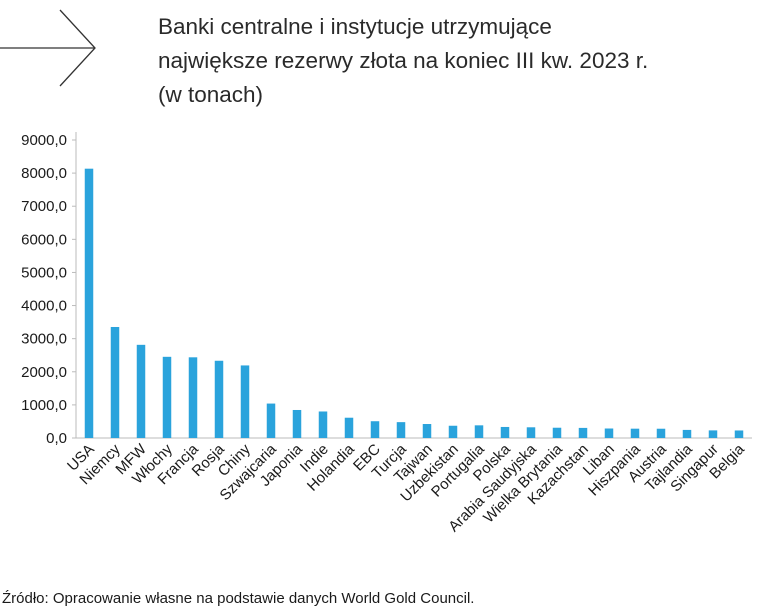  What do you see at coordinates (44, 339) in the screenshot?
I see `y-tick-label: 3000,0` at bounding box center [44, 339].